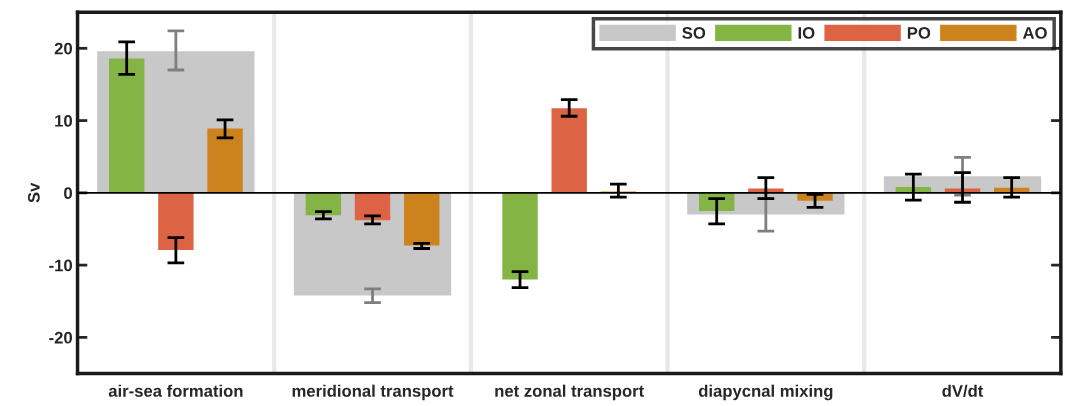 This screenshot has width=1077, height=406. Describe the element at coordinates (373, 392) in the screenshot. I see `x-tick-label: meridional transport` at that location.